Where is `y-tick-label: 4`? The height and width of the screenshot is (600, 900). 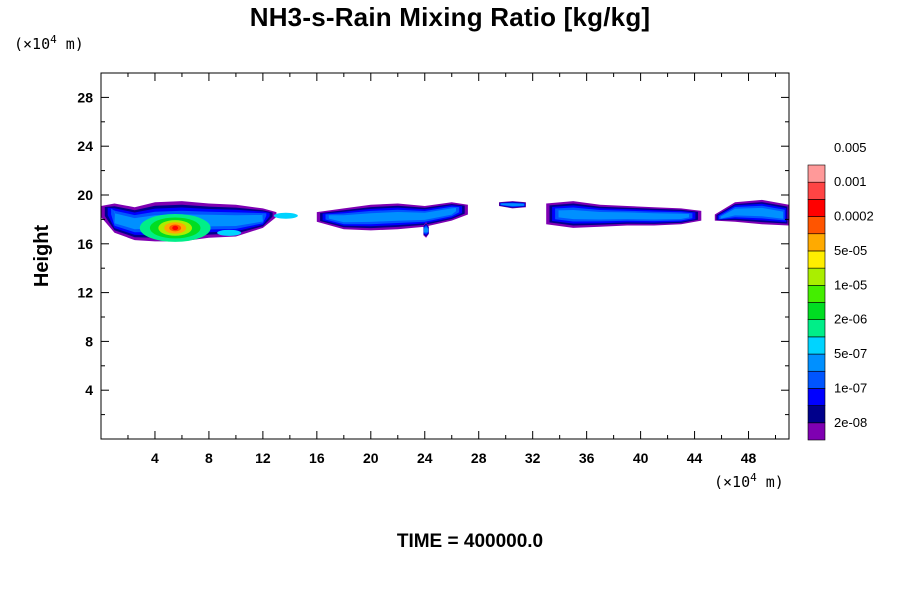 y-tick-label: 4 is located at coordinates (89, 390).